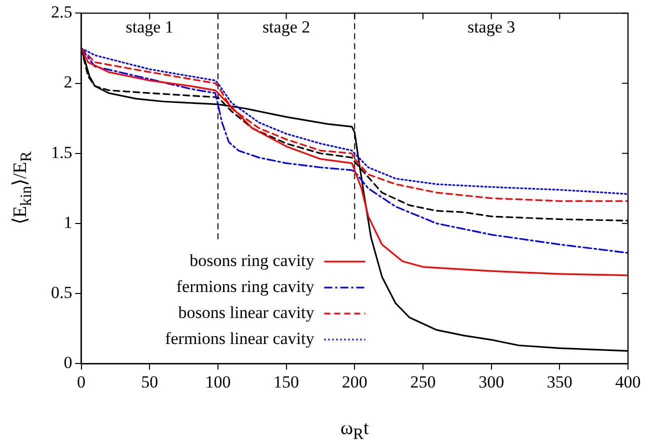 The width and height of the screenshot is (646, 448). What do you see at coordinates (240, 338) in the screenshot?
I see `legend-label: fermions linear cavity` at bounding box center [240, 338].